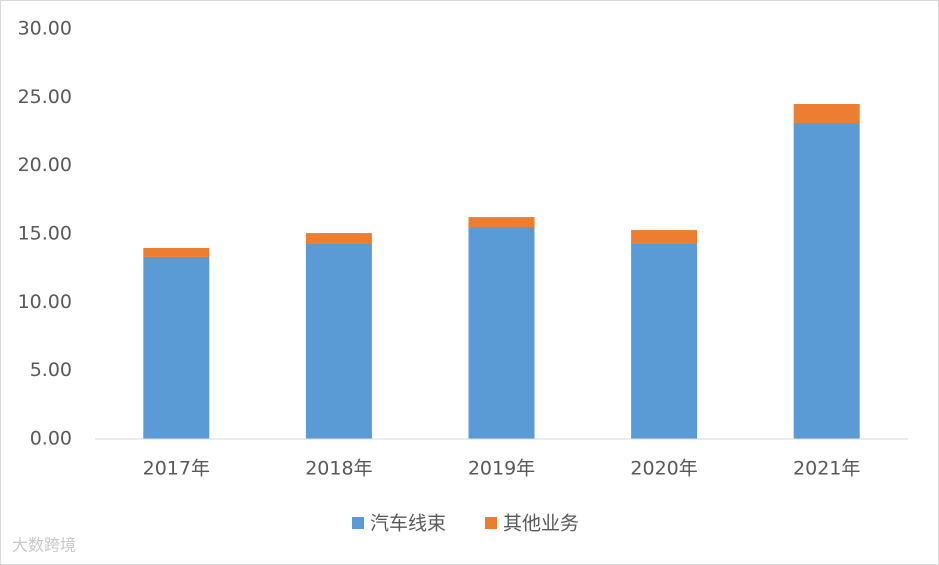 This screenshot has height=565, width=939. I want to click on y-tick-label: 10.00, so click(45, 302).